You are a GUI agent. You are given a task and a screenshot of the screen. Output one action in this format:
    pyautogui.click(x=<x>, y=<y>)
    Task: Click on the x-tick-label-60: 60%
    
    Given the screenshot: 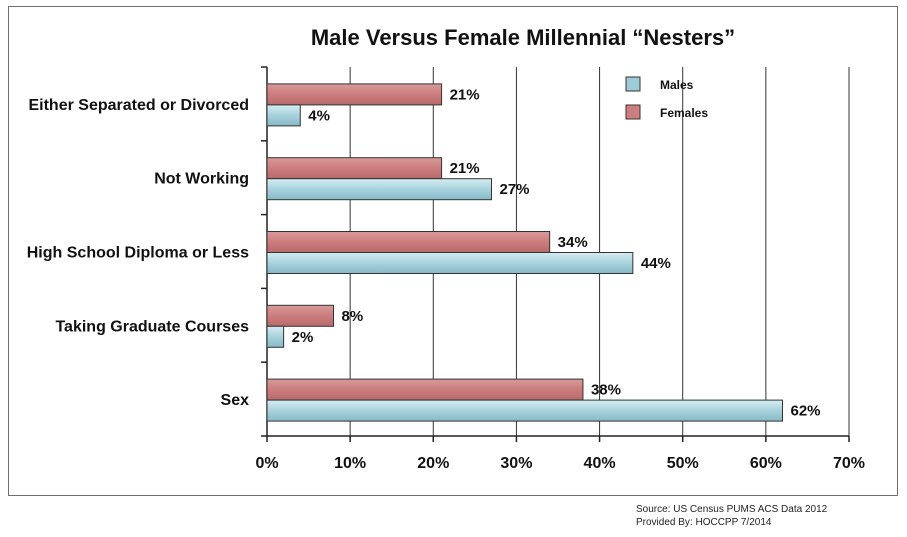 What is the action you would take?
    pyautogui.click(x=766, y=463)
    